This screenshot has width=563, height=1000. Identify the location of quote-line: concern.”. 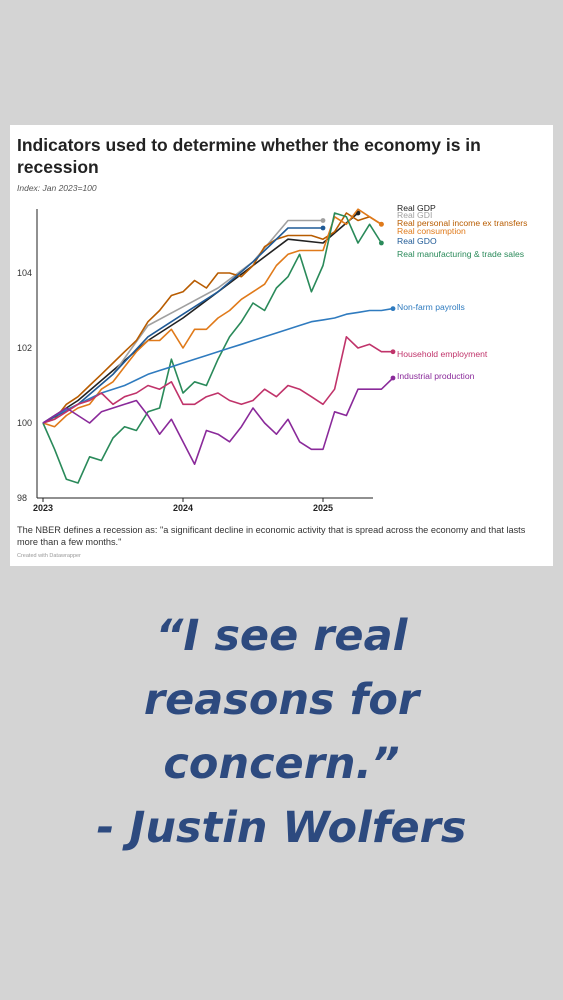
(281, 764).